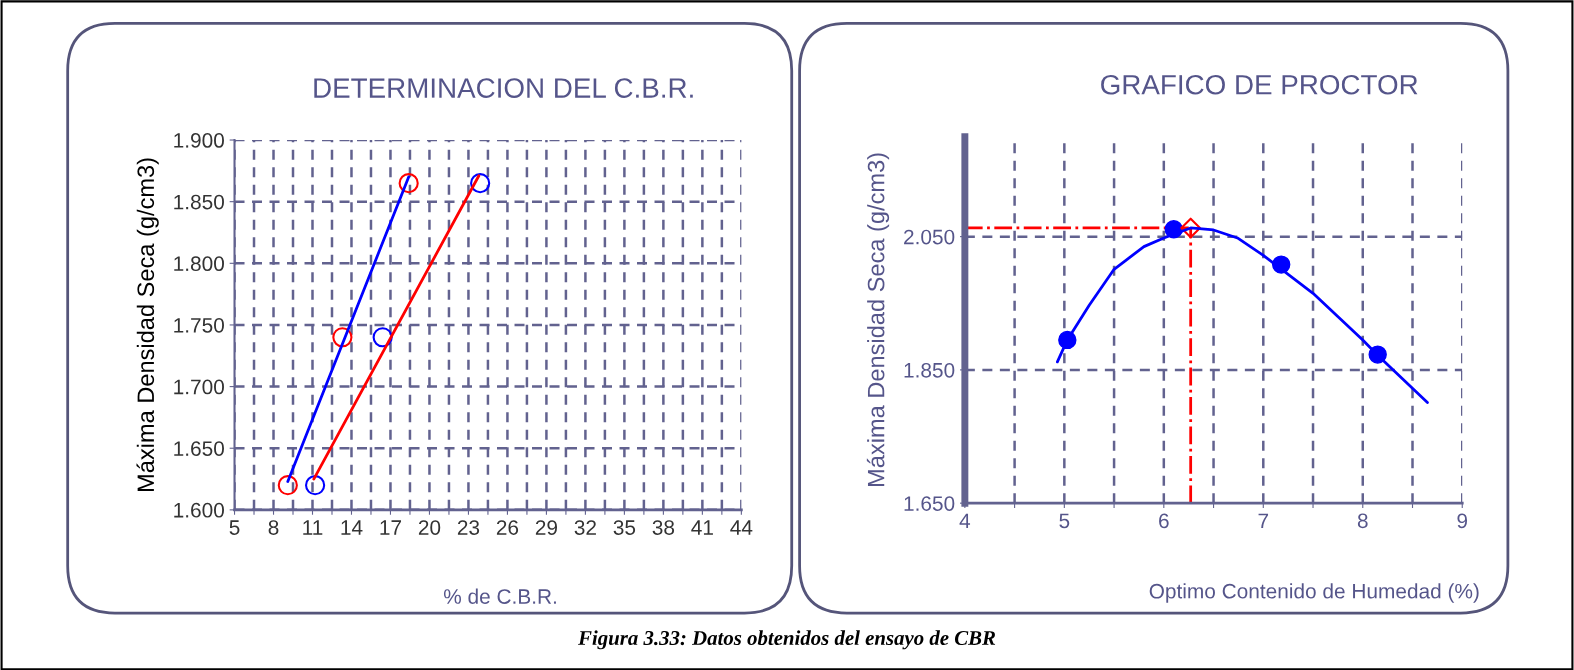  What do you see at coordinates (585, 527) in the screenshot?
I see `x-tick-label: 32` at bounding box center [585, 527].